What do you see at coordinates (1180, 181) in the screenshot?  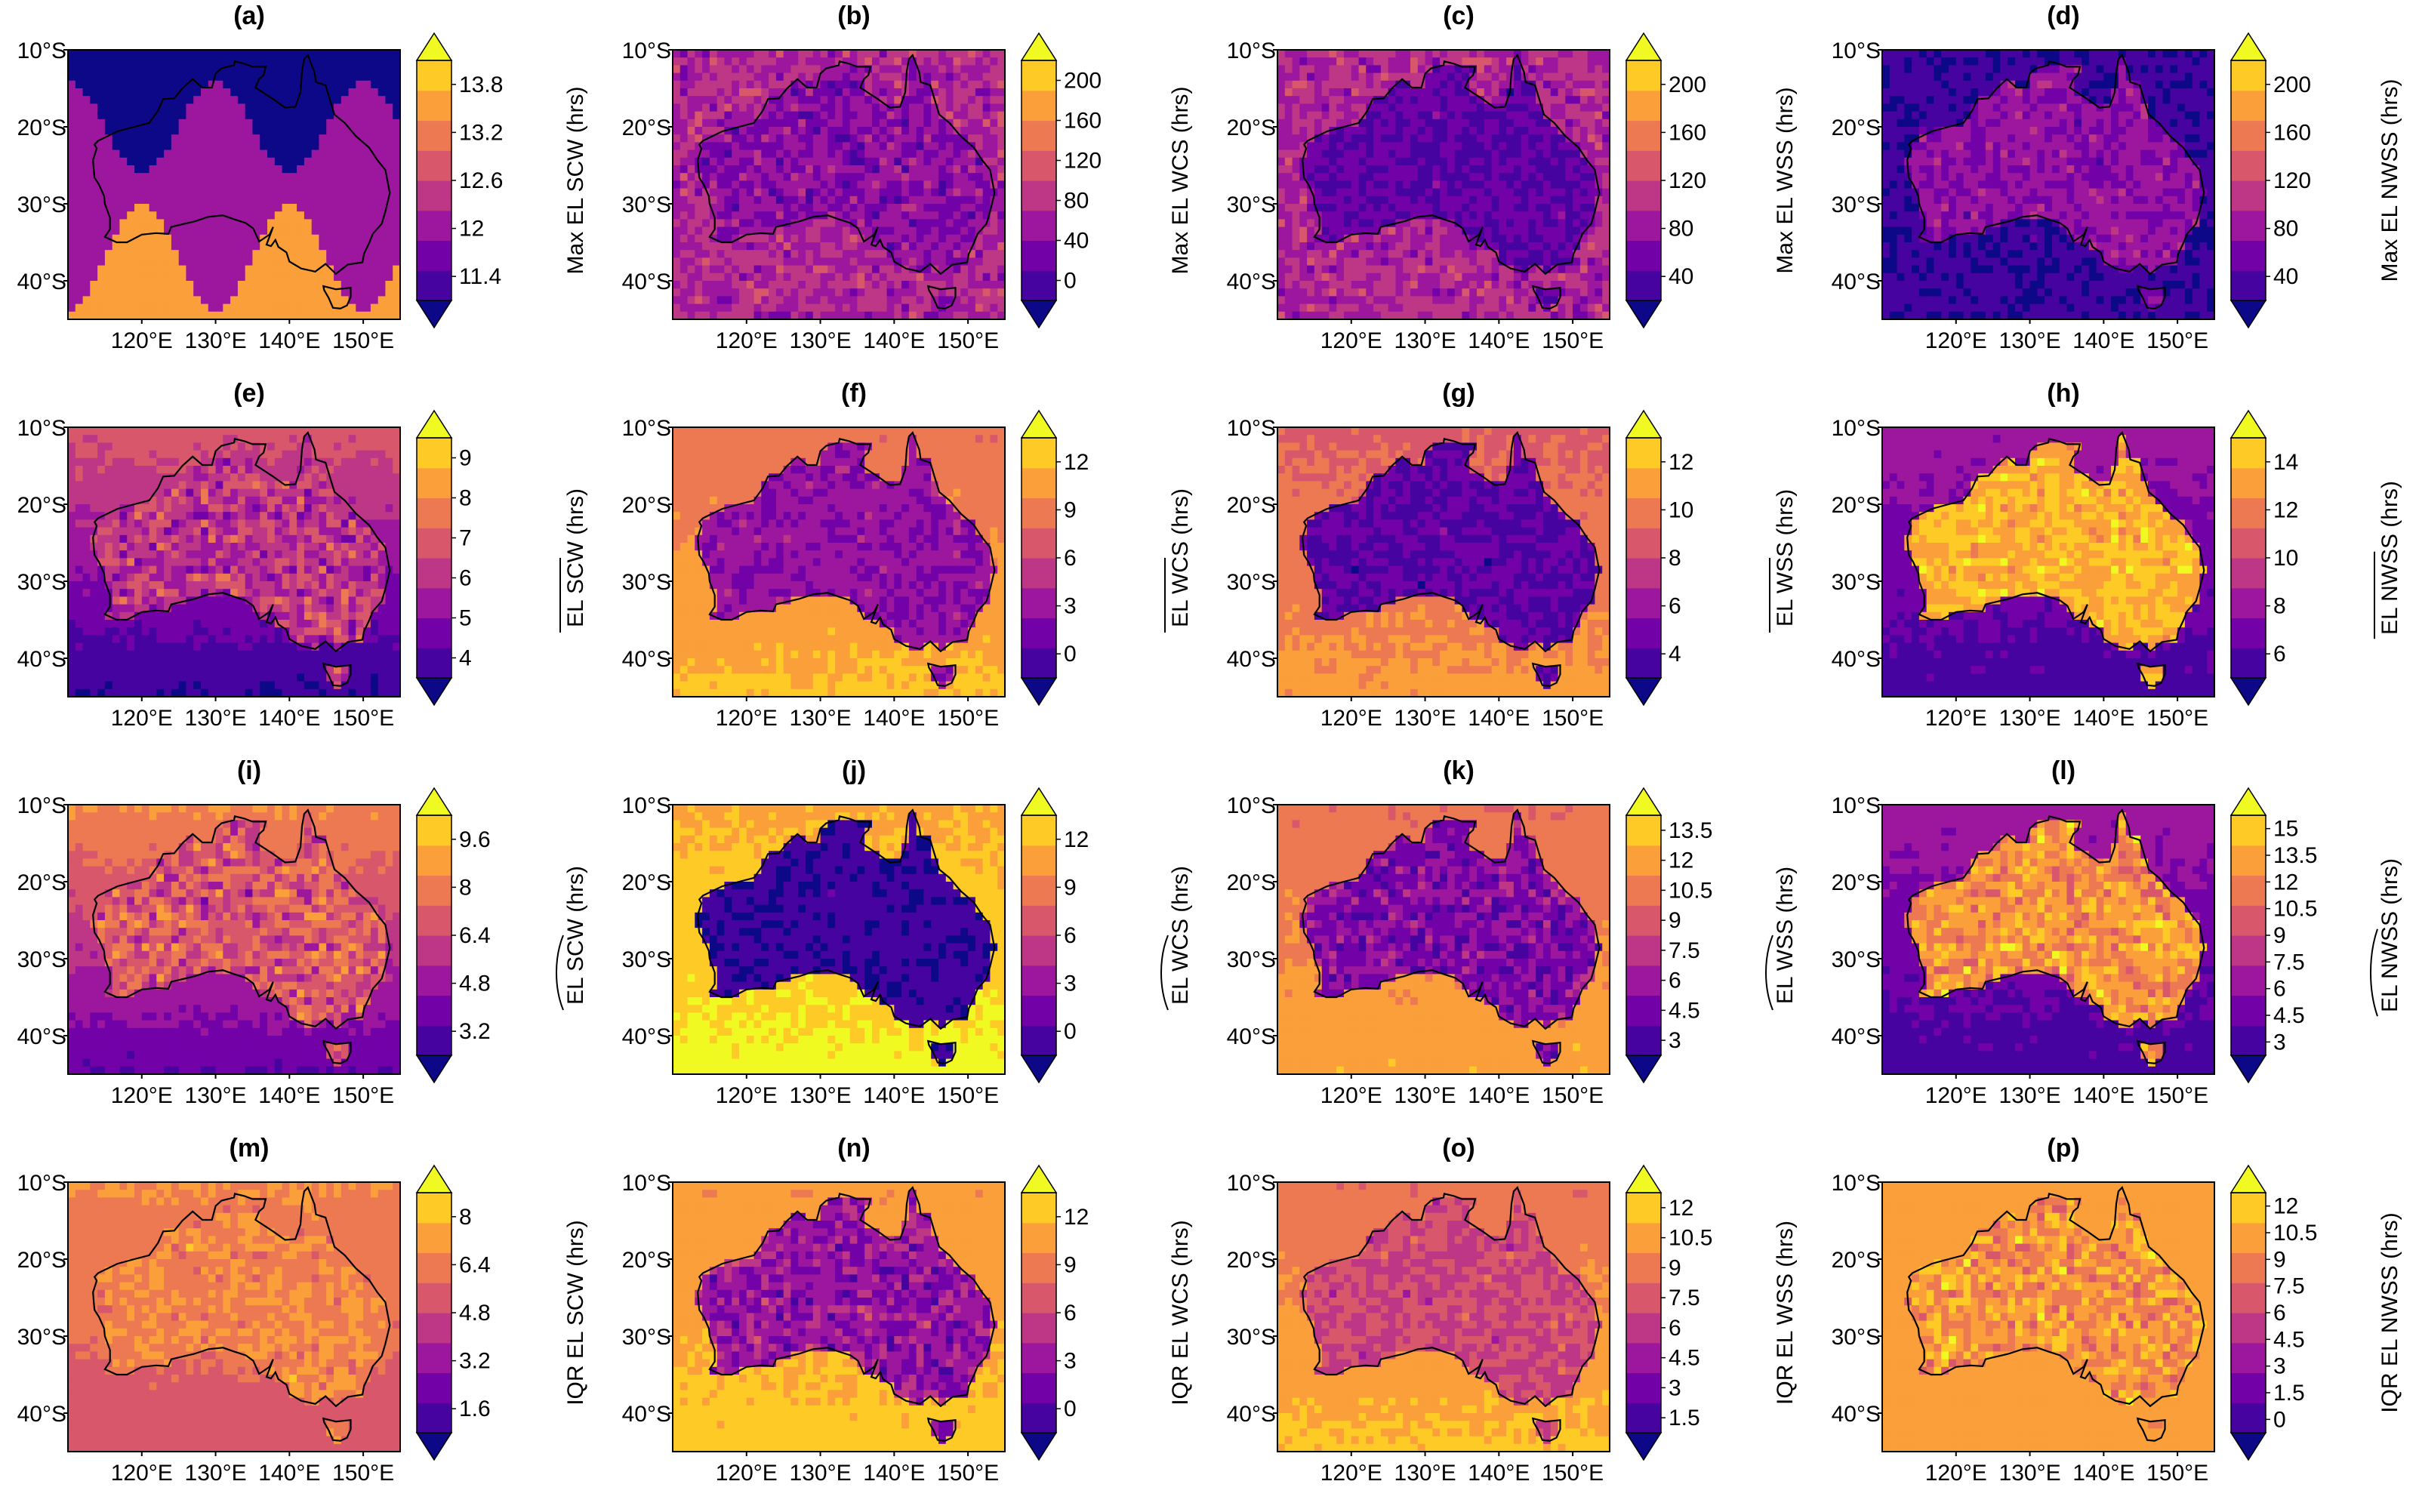 I see `colorbar-label: Max EL WCS (hrs)` at bounding box center [1180, 181].